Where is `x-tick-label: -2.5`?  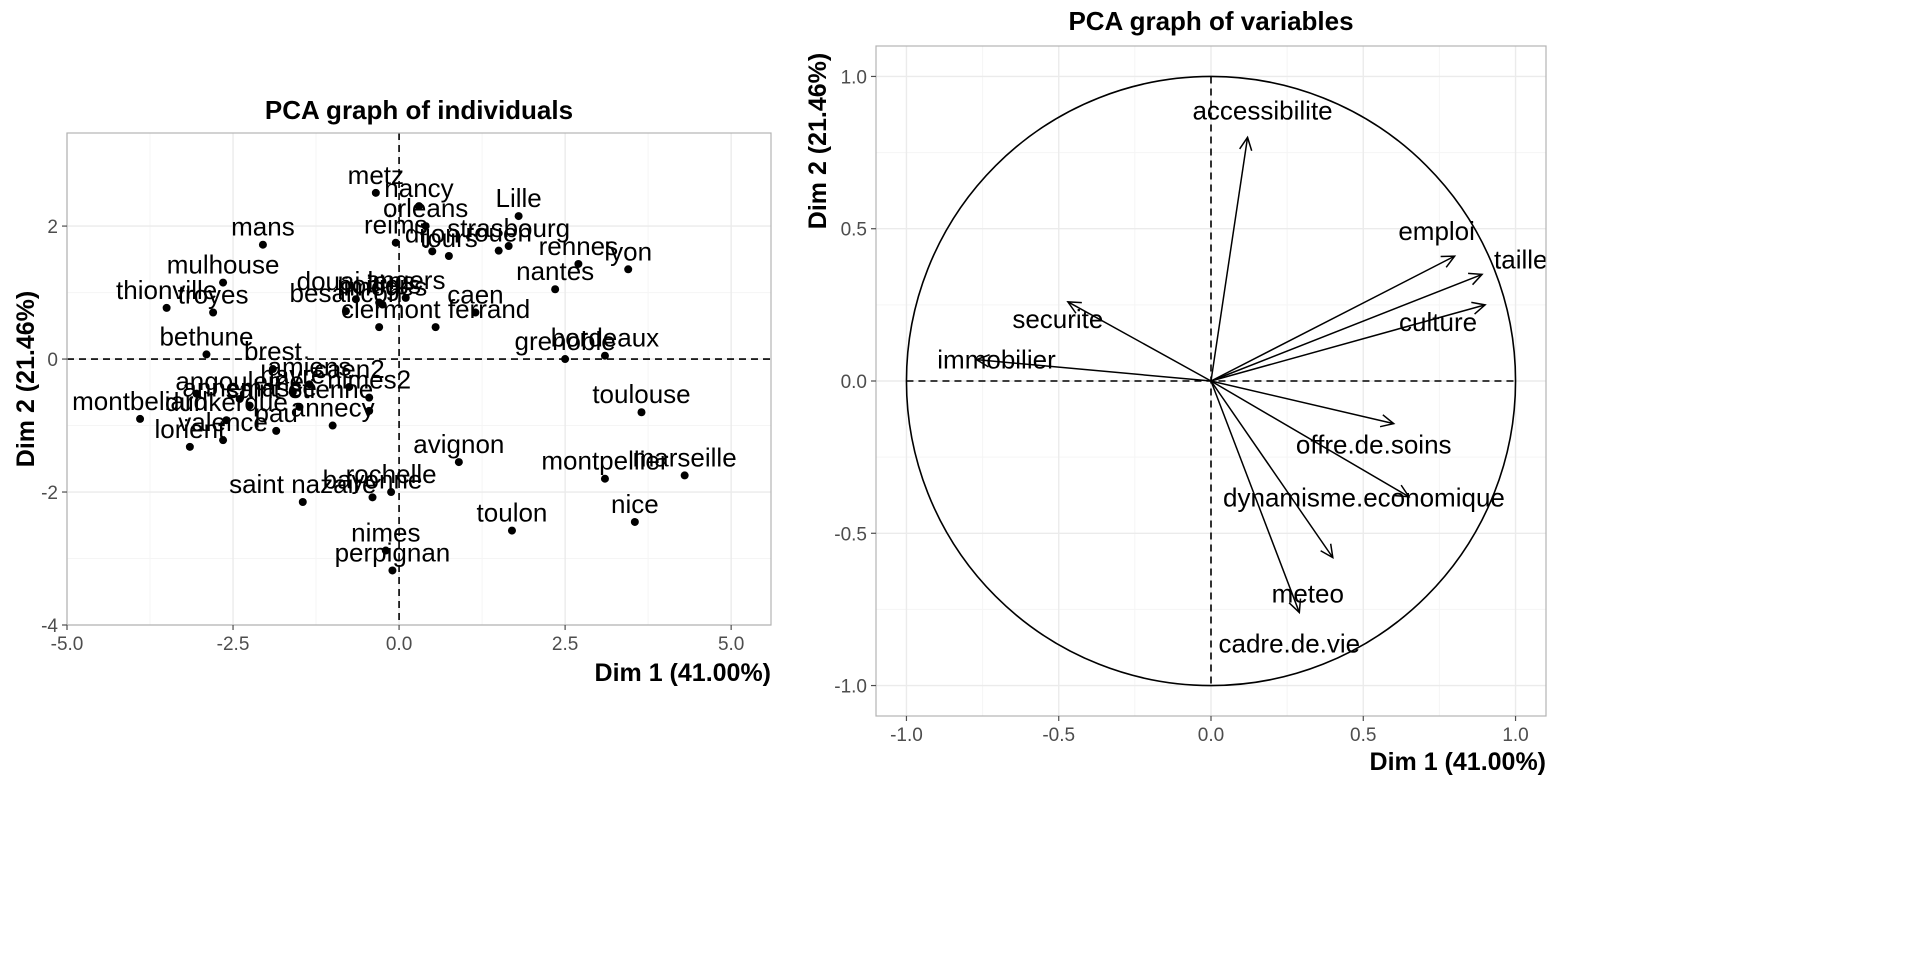 x-tick-label: -2.5 is located at coordinates (233, 644).